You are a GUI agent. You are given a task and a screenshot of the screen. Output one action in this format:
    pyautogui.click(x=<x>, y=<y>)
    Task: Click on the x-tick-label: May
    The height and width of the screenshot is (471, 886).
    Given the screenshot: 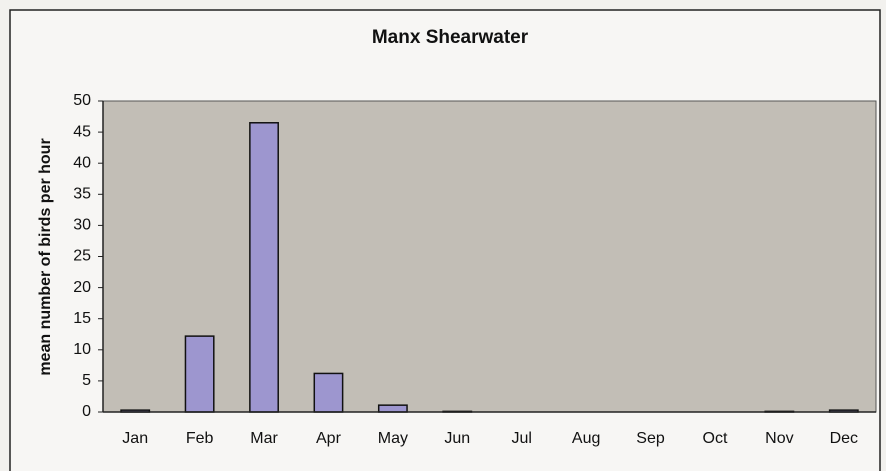 What is the action you would take?
    pyautogui.click(x=393, y=438)
    